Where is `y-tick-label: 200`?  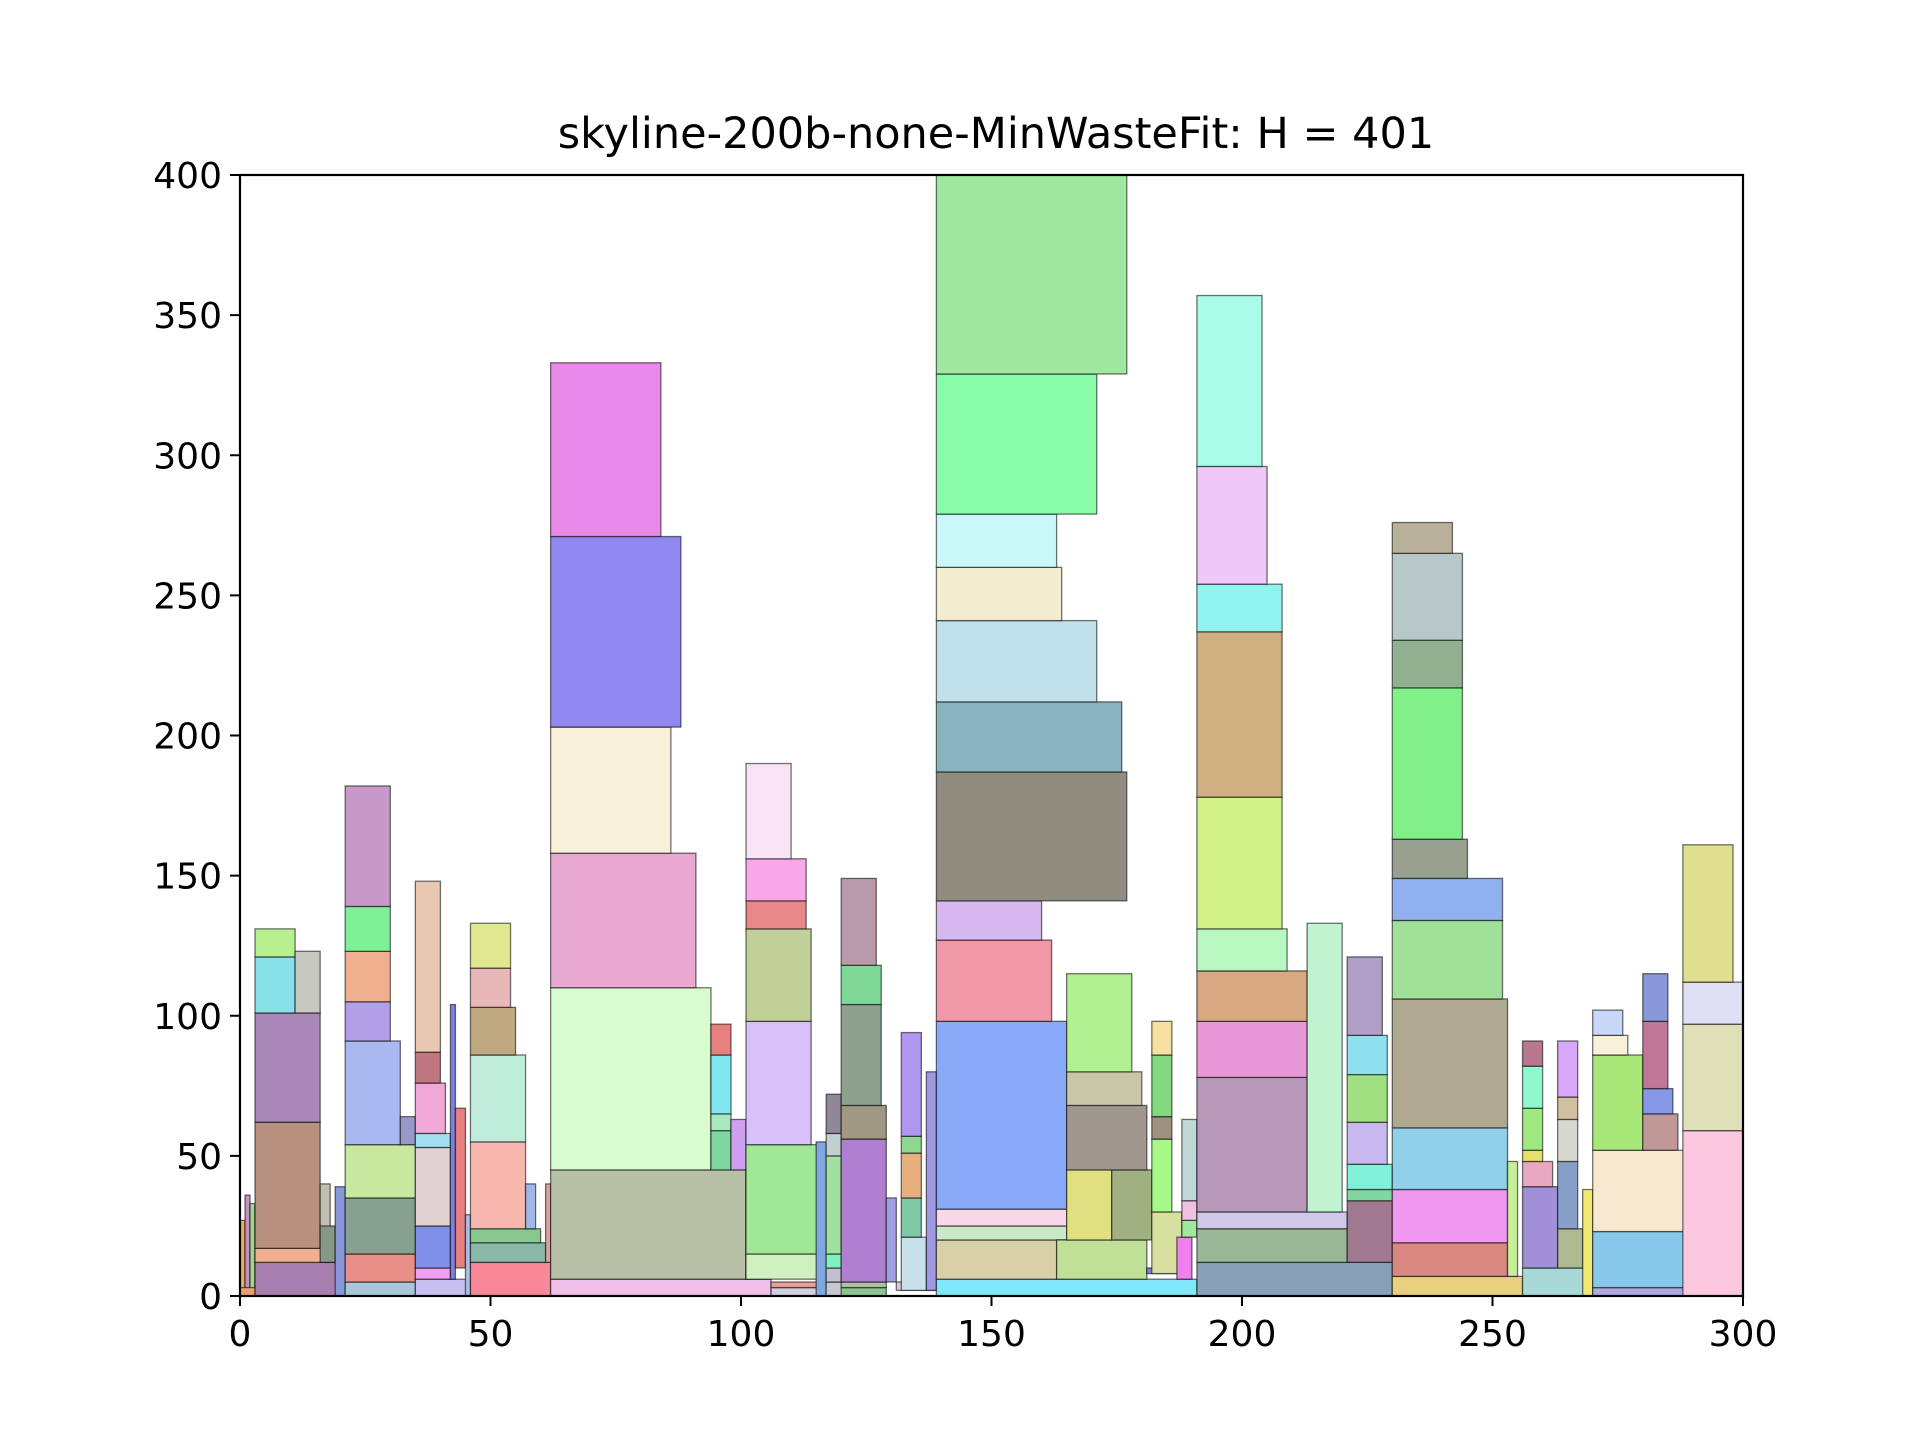
y-tick-label: 200 is located at coordinates (187, 737).